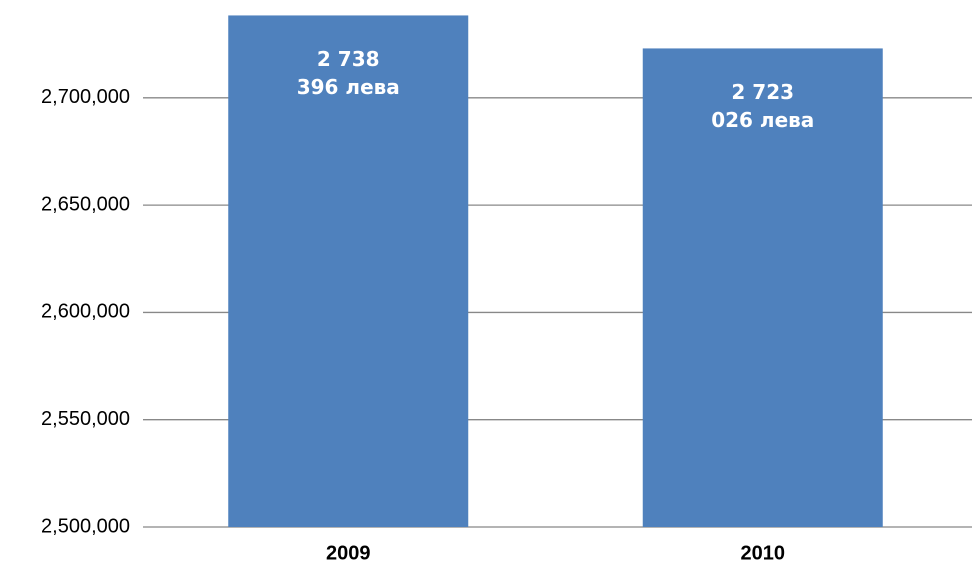 This screenshot has height=578, width=972. Describe the element at coordinates (85, 204) in the screenshot. I see `y-tick-label: 2,650,000` at that location.